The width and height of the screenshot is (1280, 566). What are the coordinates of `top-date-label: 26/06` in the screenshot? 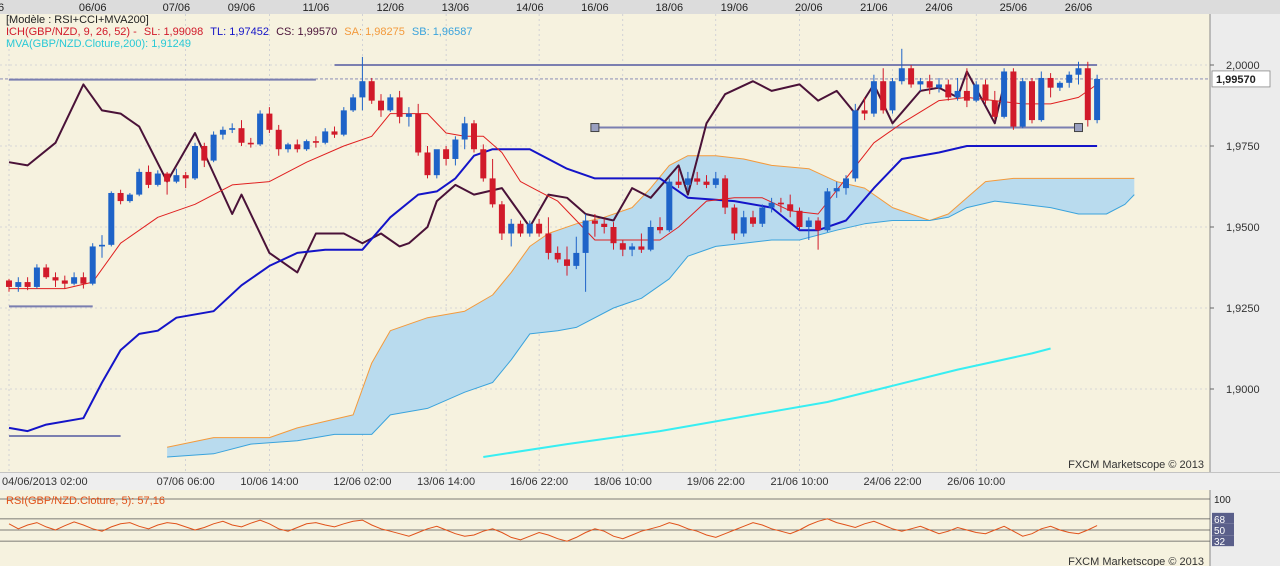 It's located at (1079, 8).